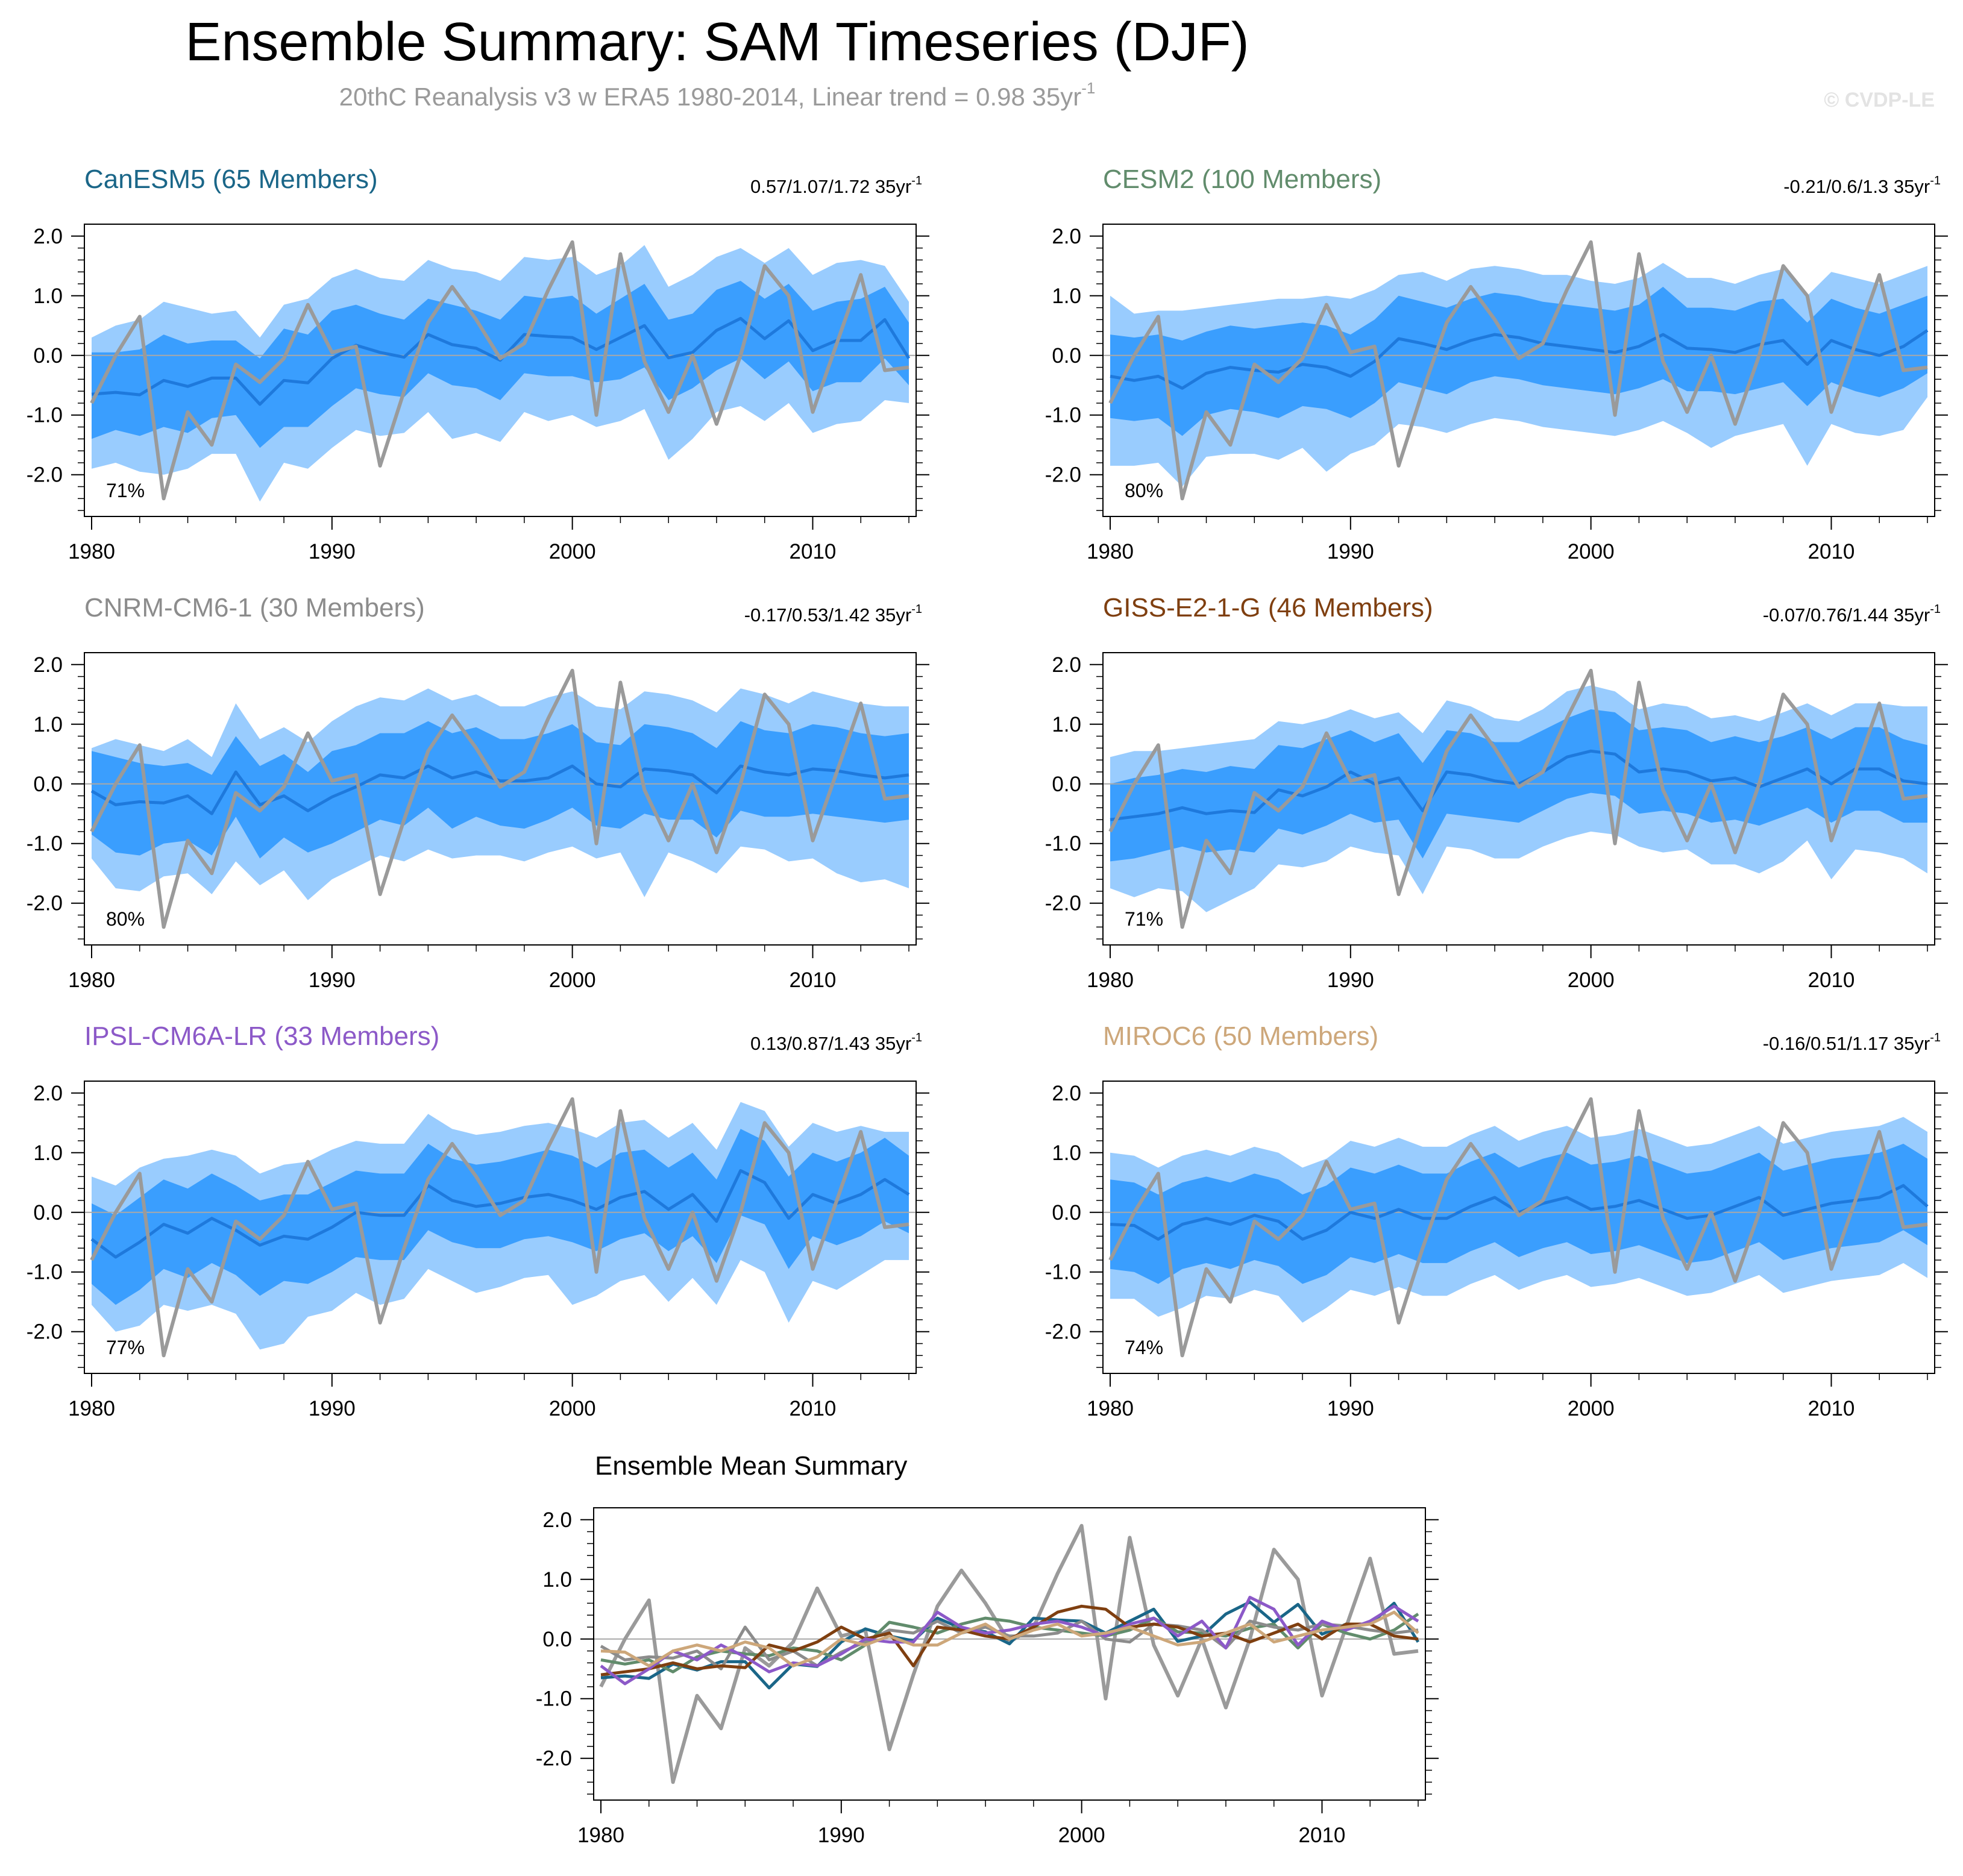 The image size is (1963, 1876). Describe the element at coordinates (812, 1043) in the screenshot. I see `trend-value: 0.13/0.87/1.43` at that location.